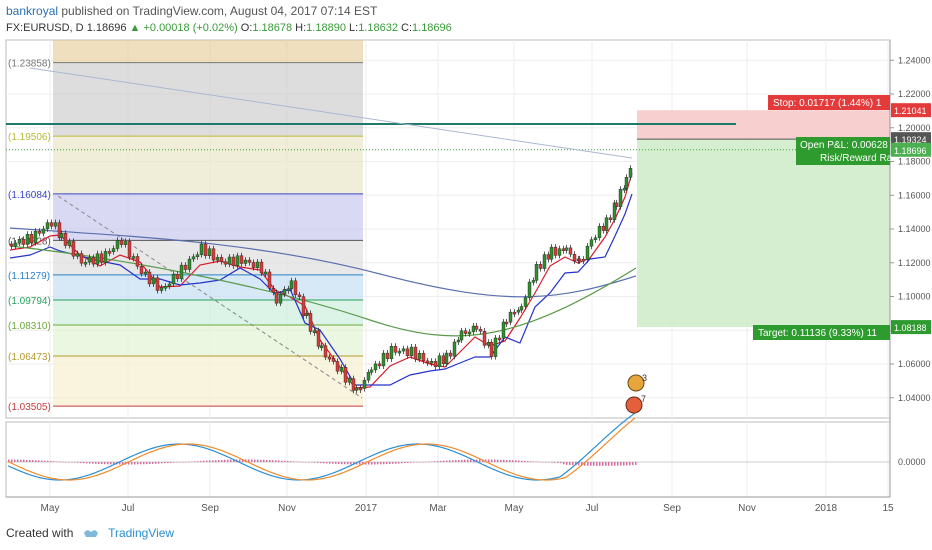 The height and width of the screenshot is (550, 932). I want to click on low-value: 1.18632, so click(378, 28).